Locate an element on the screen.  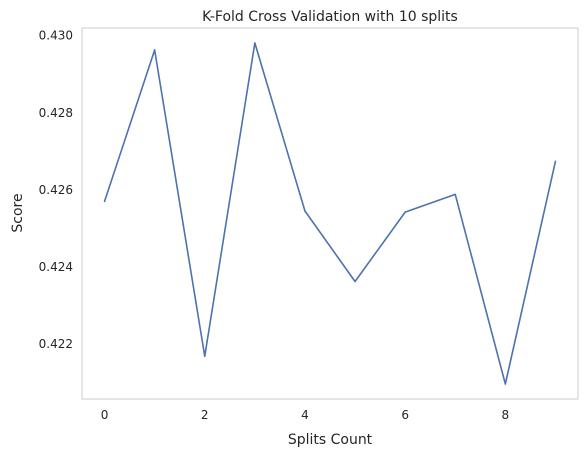
y-axis-label: Score is located at coordinates (18, 212).